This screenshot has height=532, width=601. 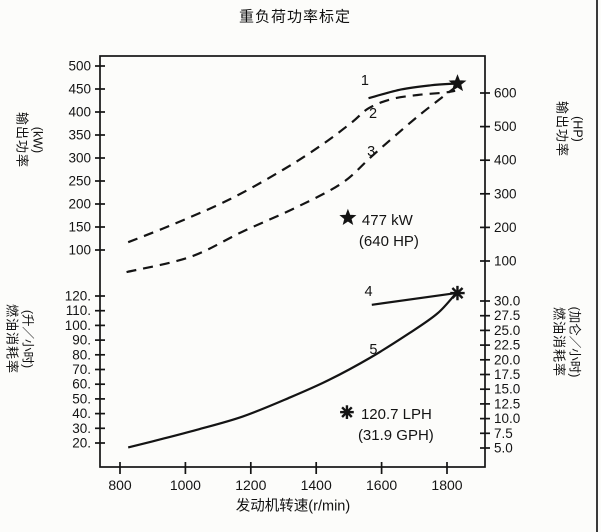 What do you see at coordinates (79, 112) in the screenshot?
I see `kw-tick-label: 400` at bounding box center [79, 112].